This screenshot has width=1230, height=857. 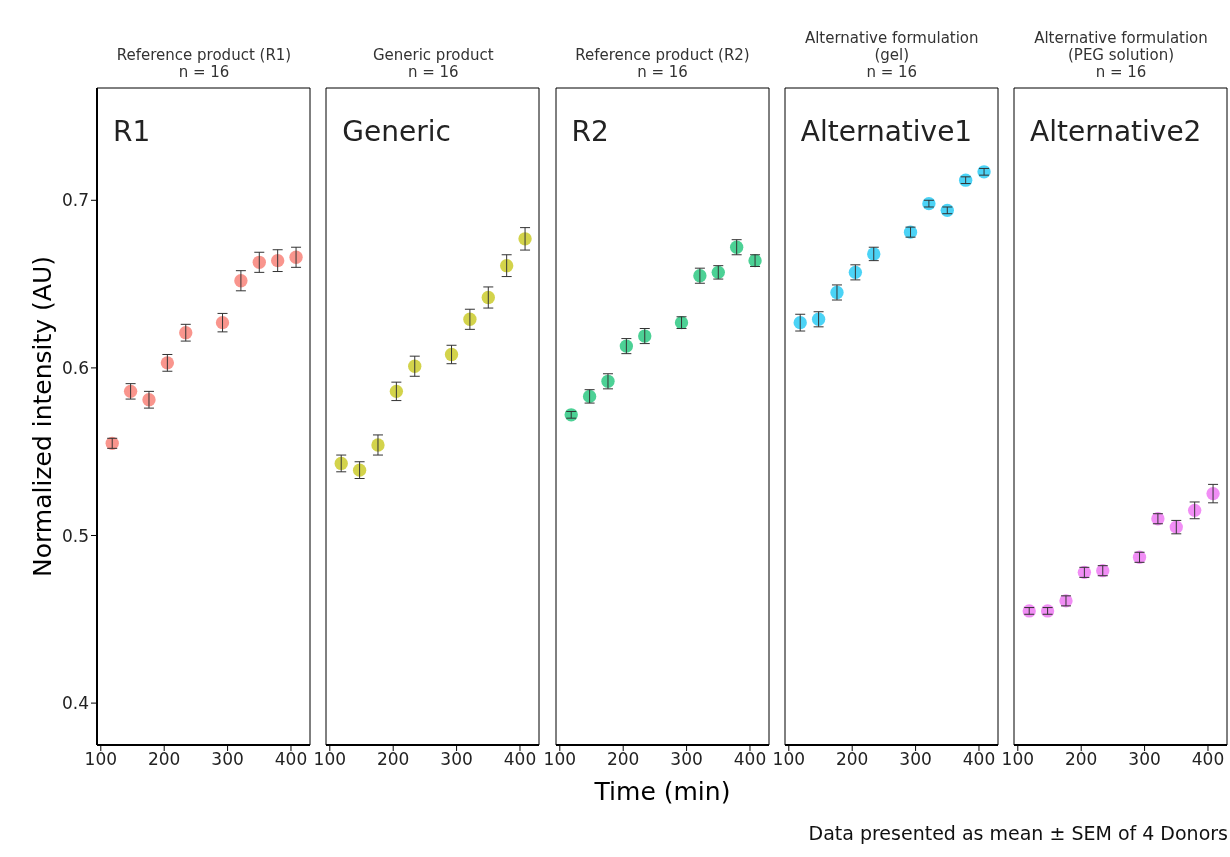 What do you see at coordinates (433, 55) in the screenshot?
I see `chart-title: Generic product` at bounding box center [433, 55].